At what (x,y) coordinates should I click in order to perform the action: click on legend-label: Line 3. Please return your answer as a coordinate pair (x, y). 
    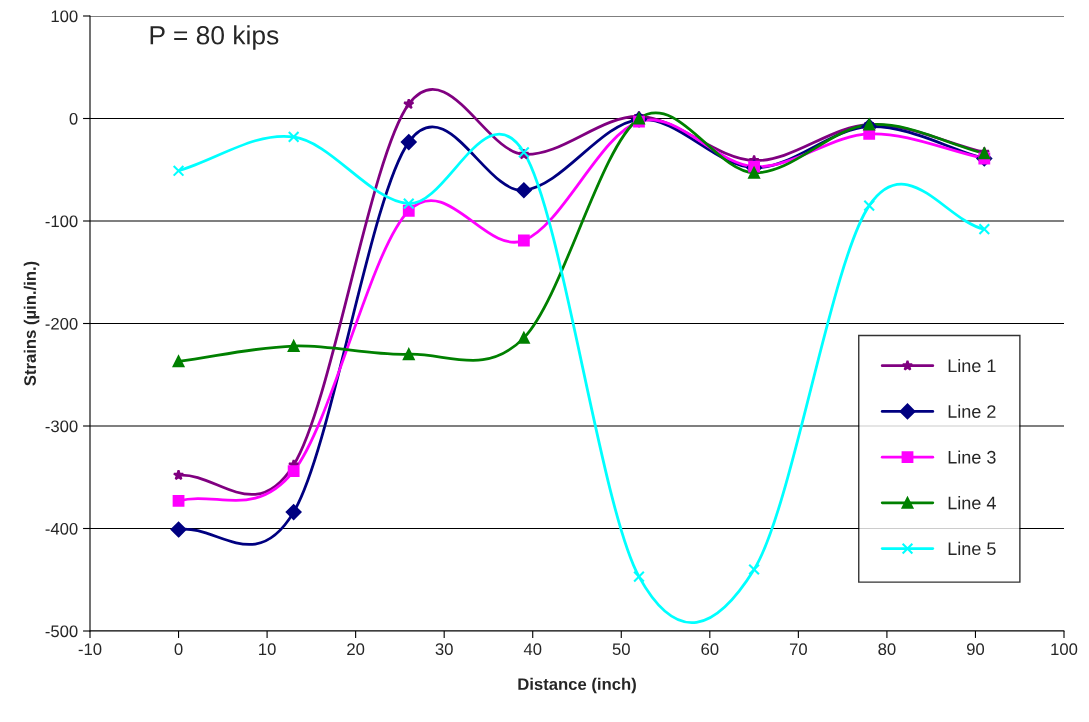
    Looking at the image, I should click on (972, 457).